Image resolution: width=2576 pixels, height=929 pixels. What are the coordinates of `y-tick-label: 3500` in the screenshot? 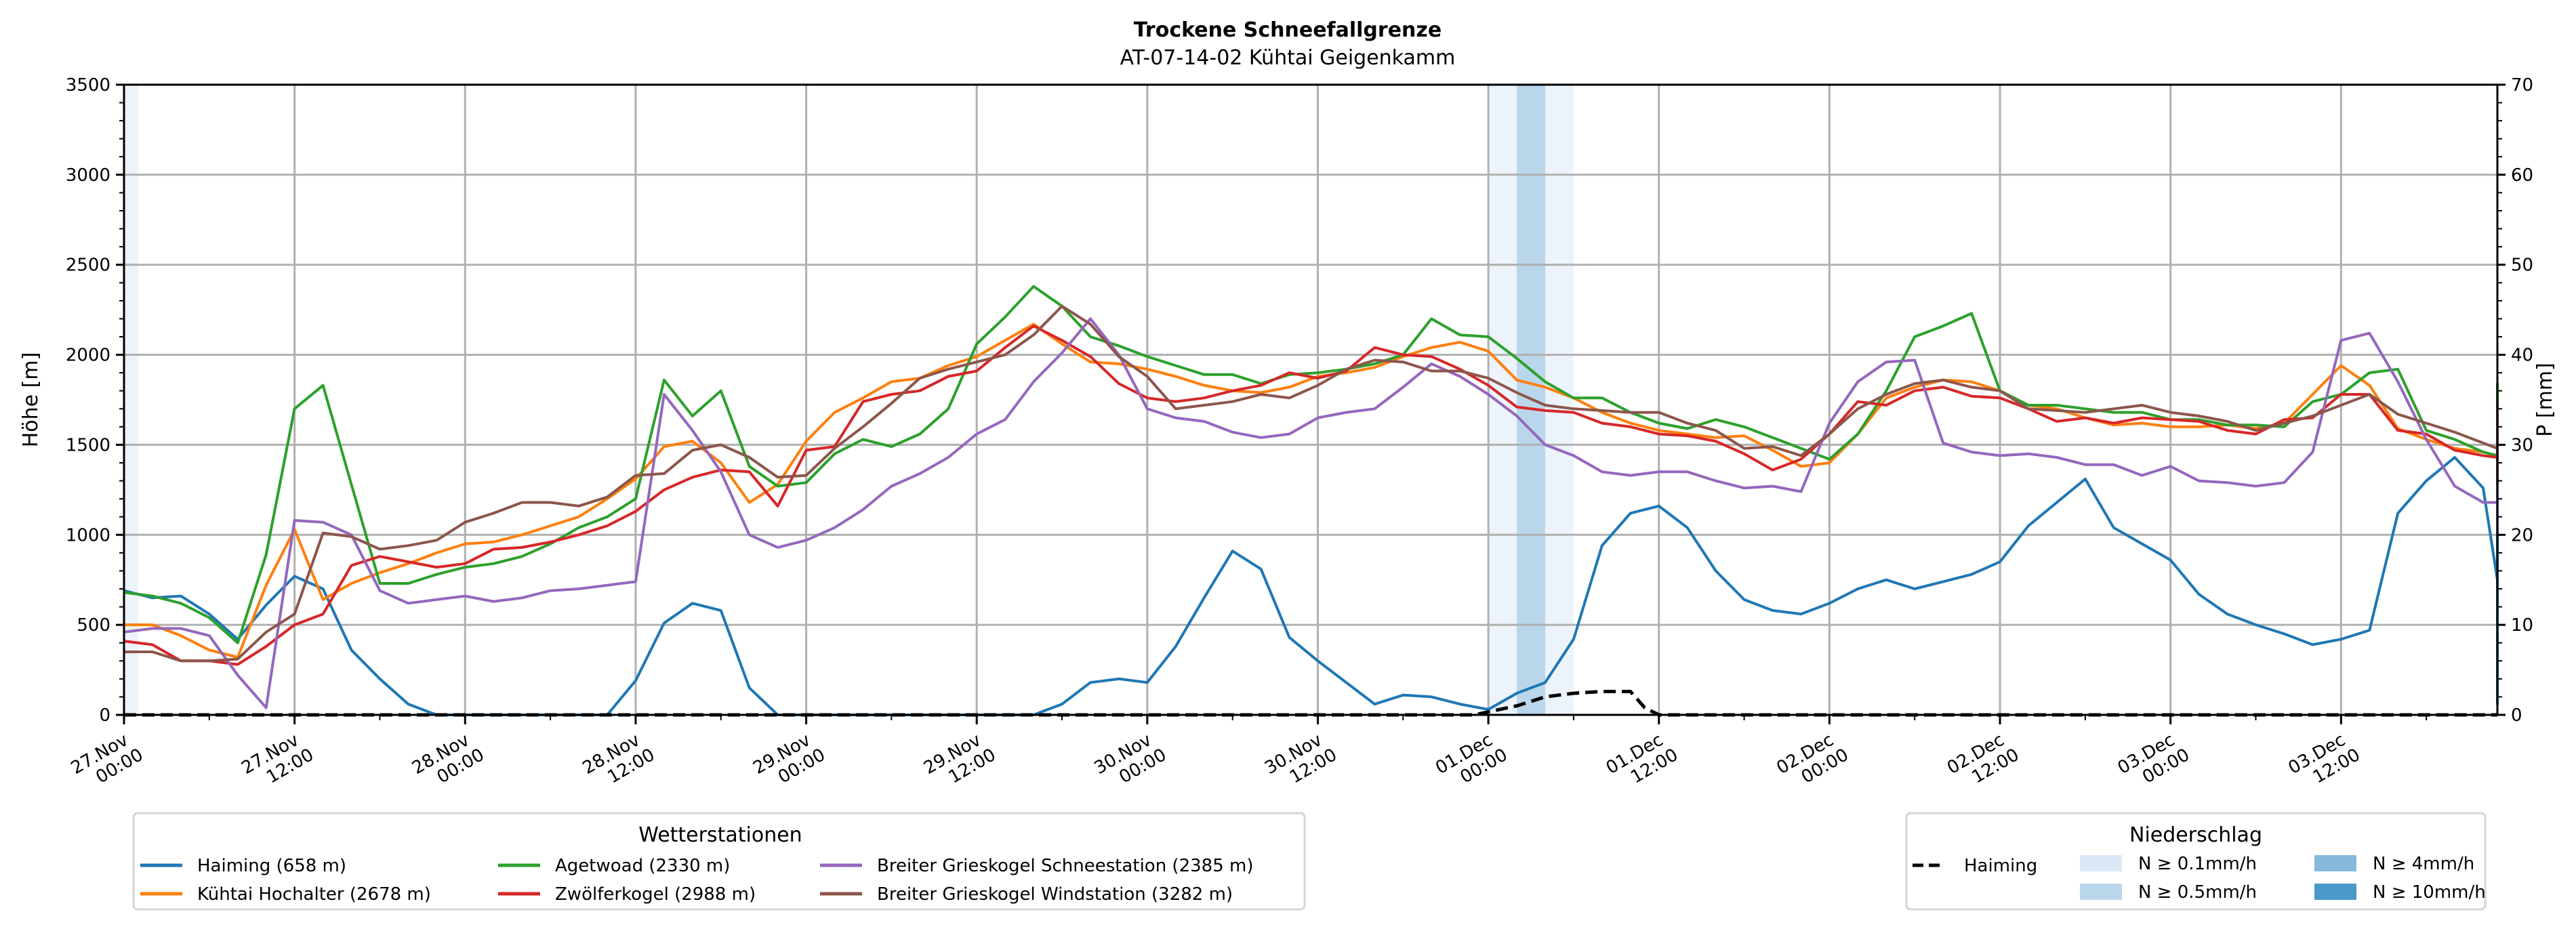 It's located at (88, 85).